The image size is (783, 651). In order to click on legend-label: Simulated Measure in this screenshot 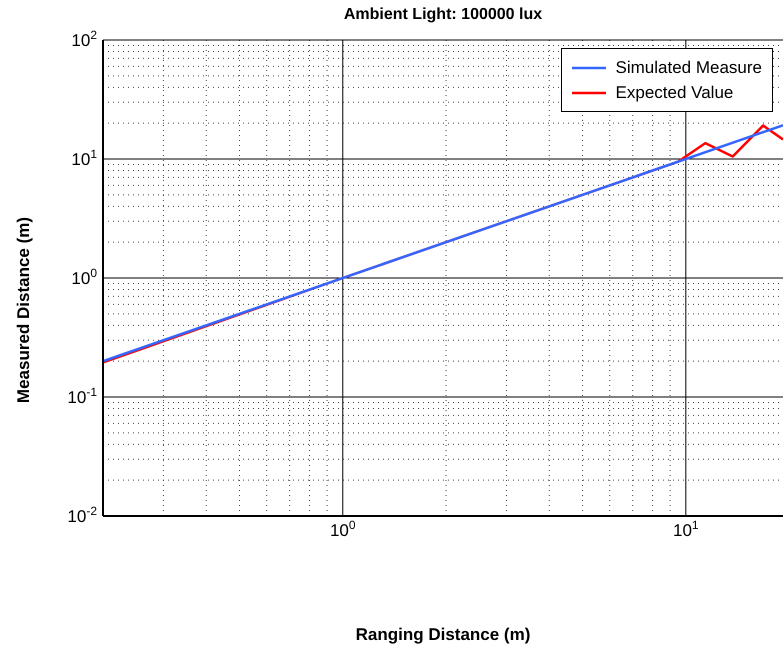, I will do `click(689, 68)`.